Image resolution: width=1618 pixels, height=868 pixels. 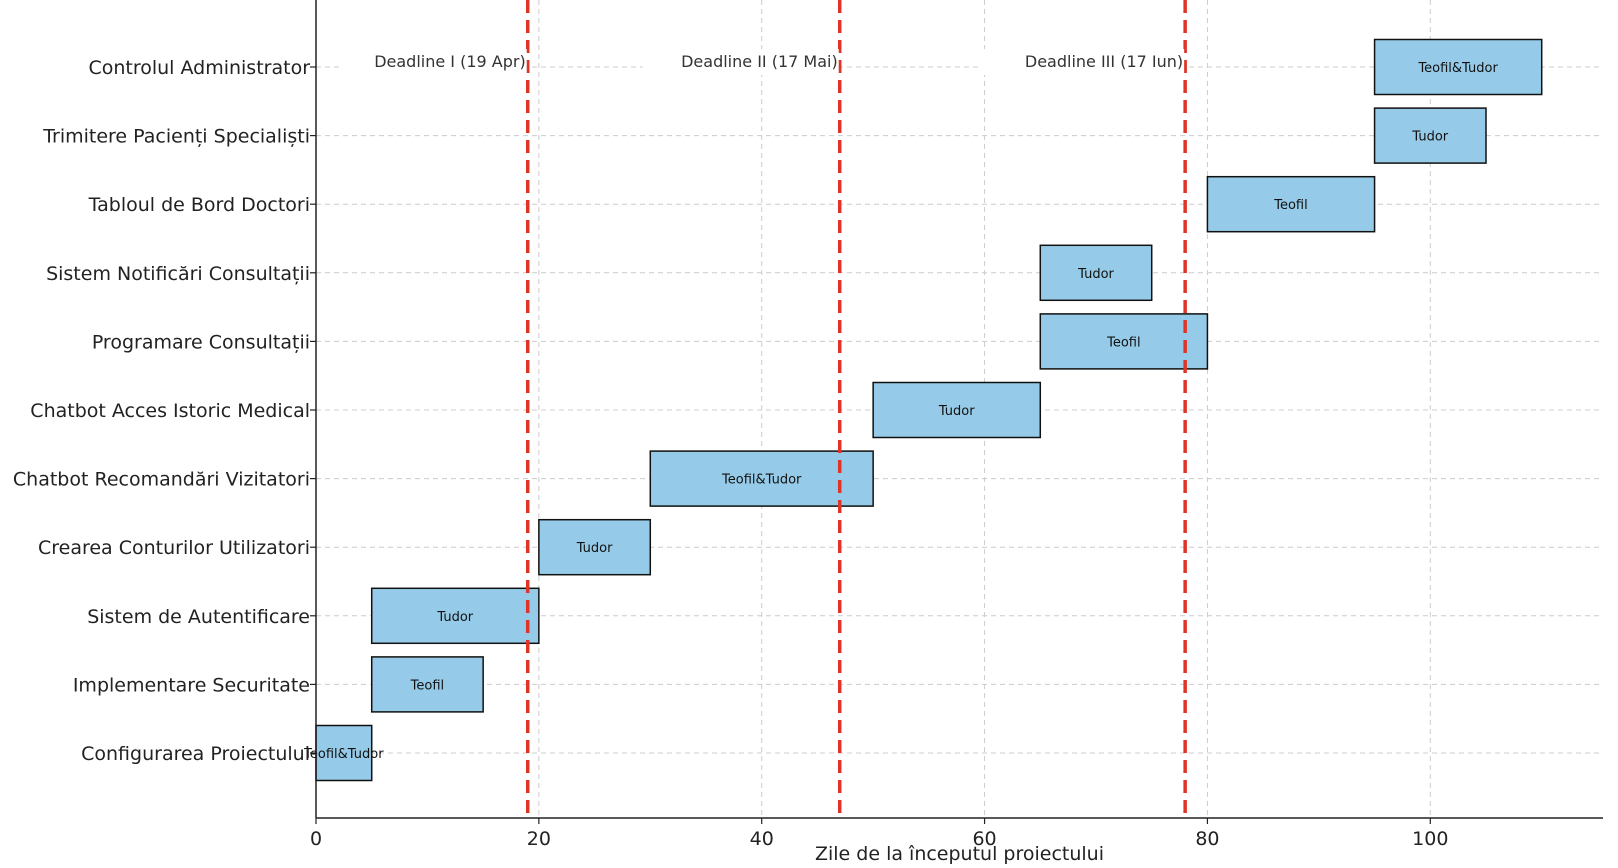 I want to click on x-axis-title: Zile de la începutul proiectului, so click(x=959, y=854).